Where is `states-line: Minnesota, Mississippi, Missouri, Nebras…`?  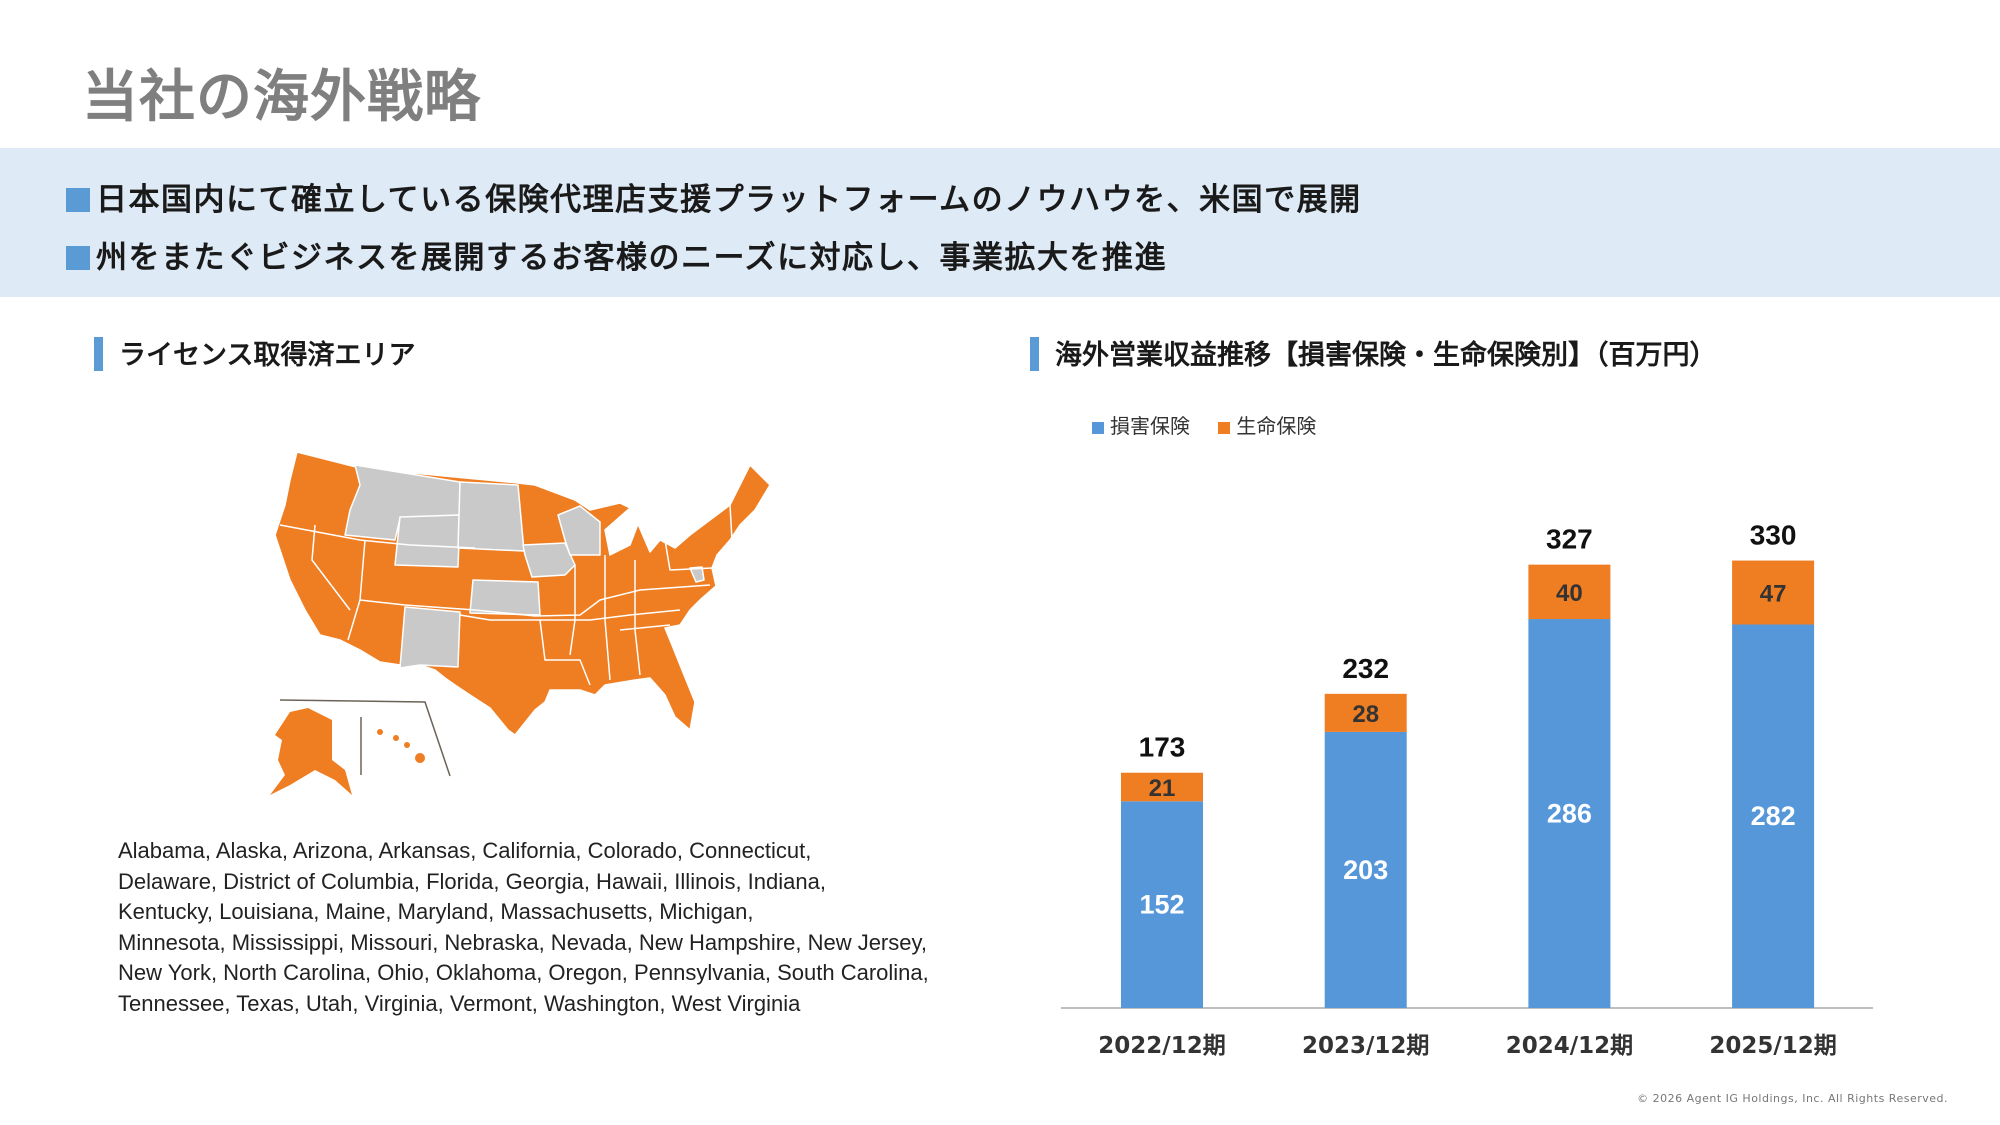
states-line: Minnesota, Mississippi, Missouri, Nebras… is located at coordinates (522, 942).